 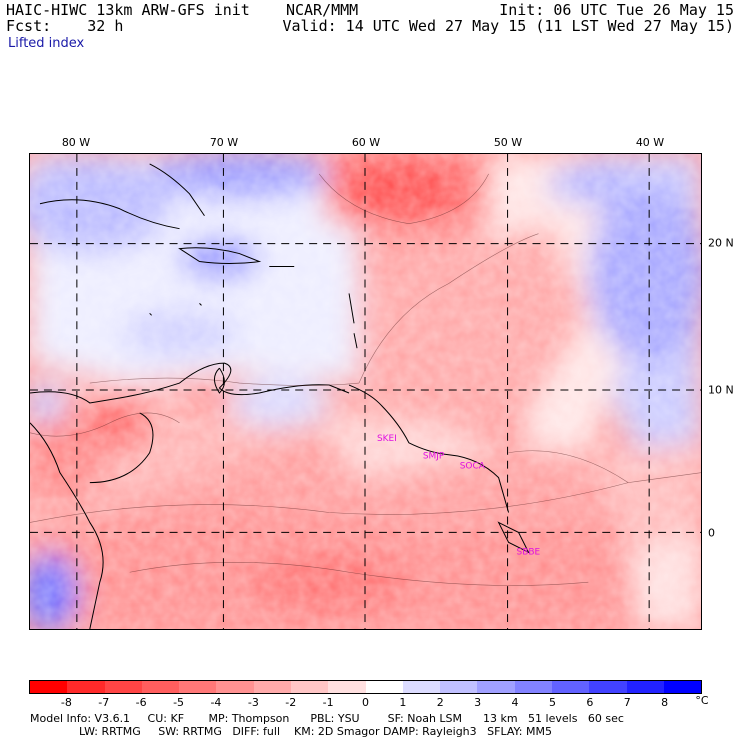 I want to click on station-smjp: SMJP, so click(x=434, y=457).